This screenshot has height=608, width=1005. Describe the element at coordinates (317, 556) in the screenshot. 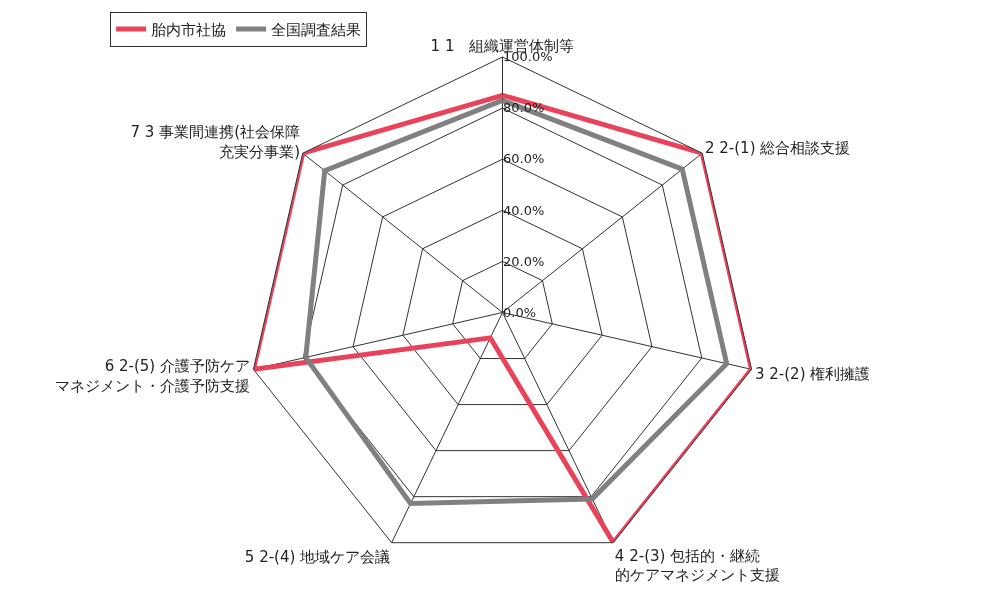

I see `spoke-label: 5 2-(4) 地域ケア会議` at that location.